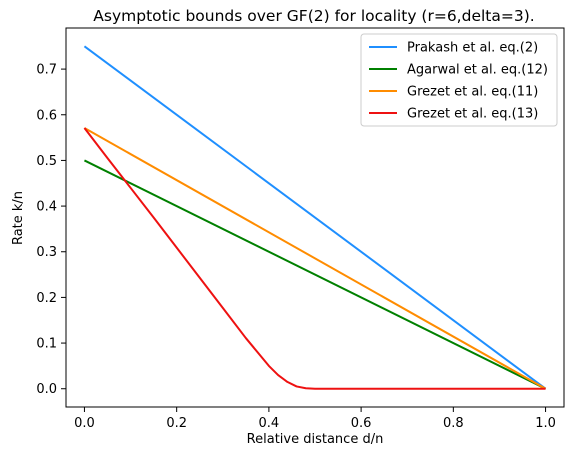 This screenshot has height=450, width=567. I want to click on legend-box, so click(459, 80).